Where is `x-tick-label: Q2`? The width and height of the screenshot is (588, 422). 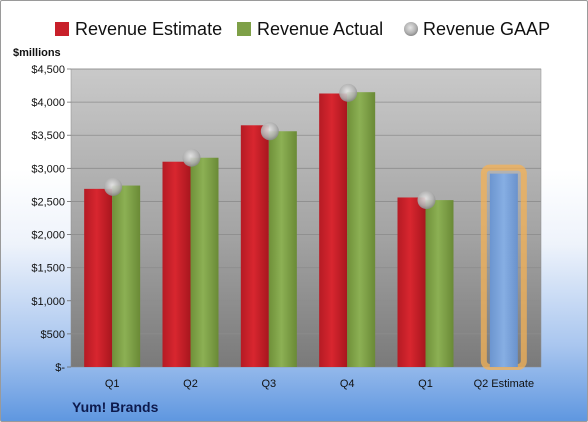
x-tick-label: Q2 is located at coordinates (190, 384).